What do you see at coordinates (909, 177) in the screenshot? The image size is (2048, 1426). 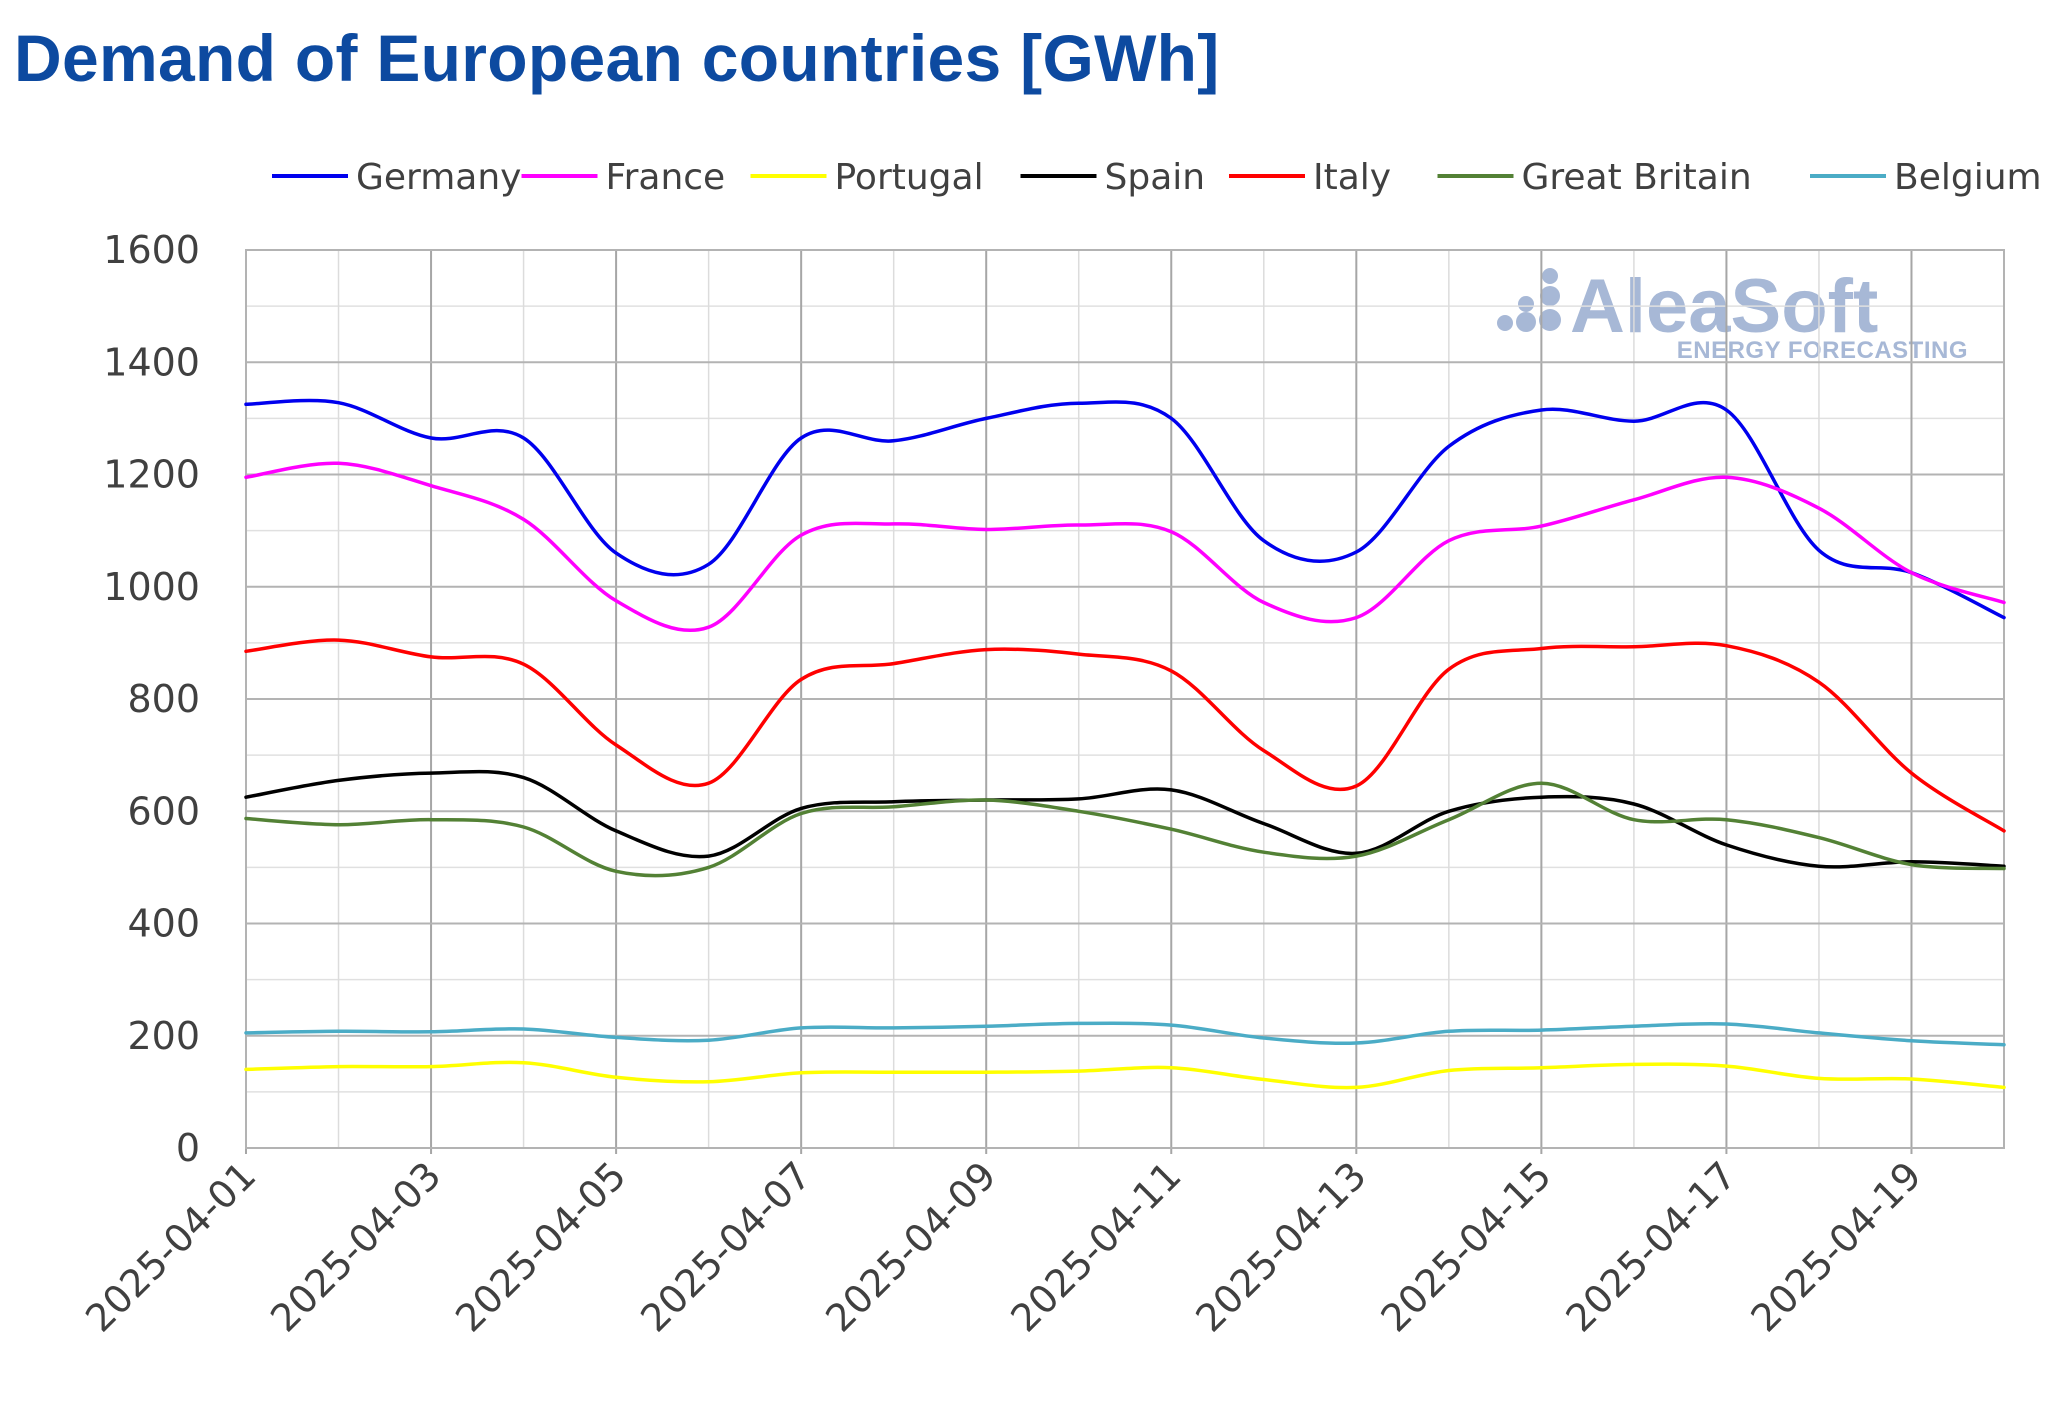 I see `legend-label: Portugal` at bounding box center [909, 177].